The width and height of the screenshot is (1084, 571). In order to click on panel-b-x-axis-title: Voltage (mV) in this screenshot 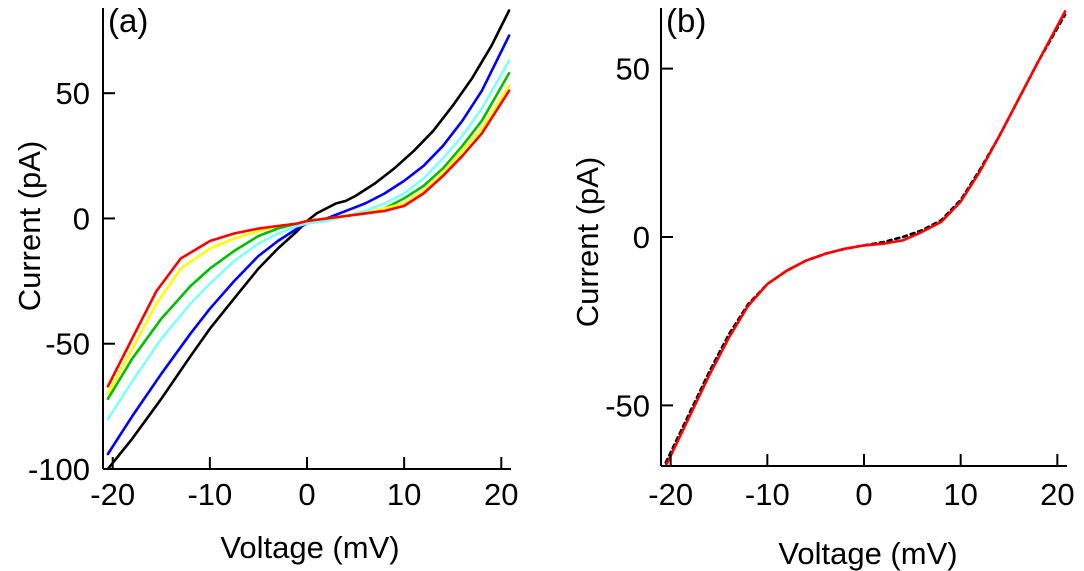, I will do `click(867, 553)`.